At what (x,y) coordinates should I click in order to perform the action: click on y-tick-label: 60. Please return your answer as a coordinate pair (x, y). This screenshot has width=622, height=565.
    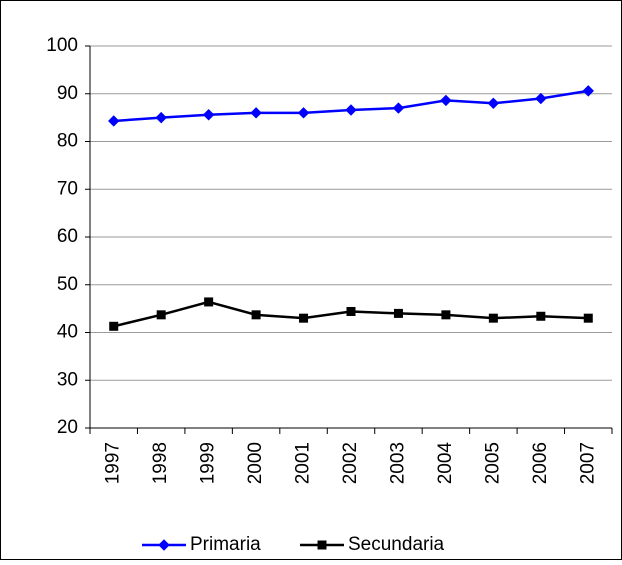
    Looking at the image, I should click on (67, 236).